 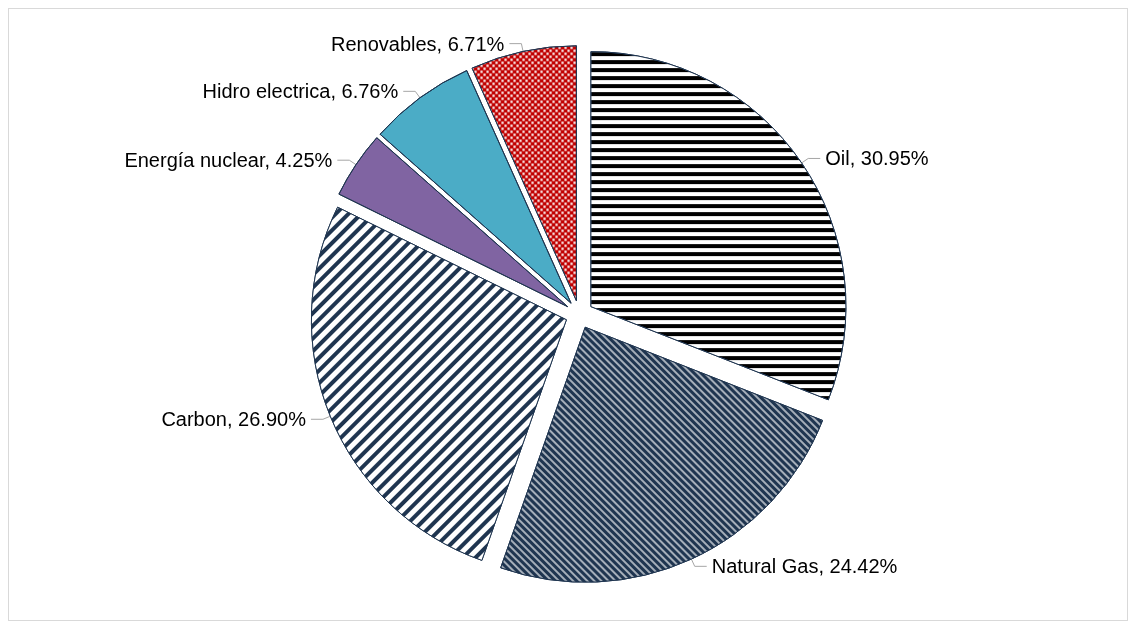 What do you see at coordinates (877, 158) in the screenshot?
I see `slice-label: Oil, 30.95%` at bounding box center [877, 158].